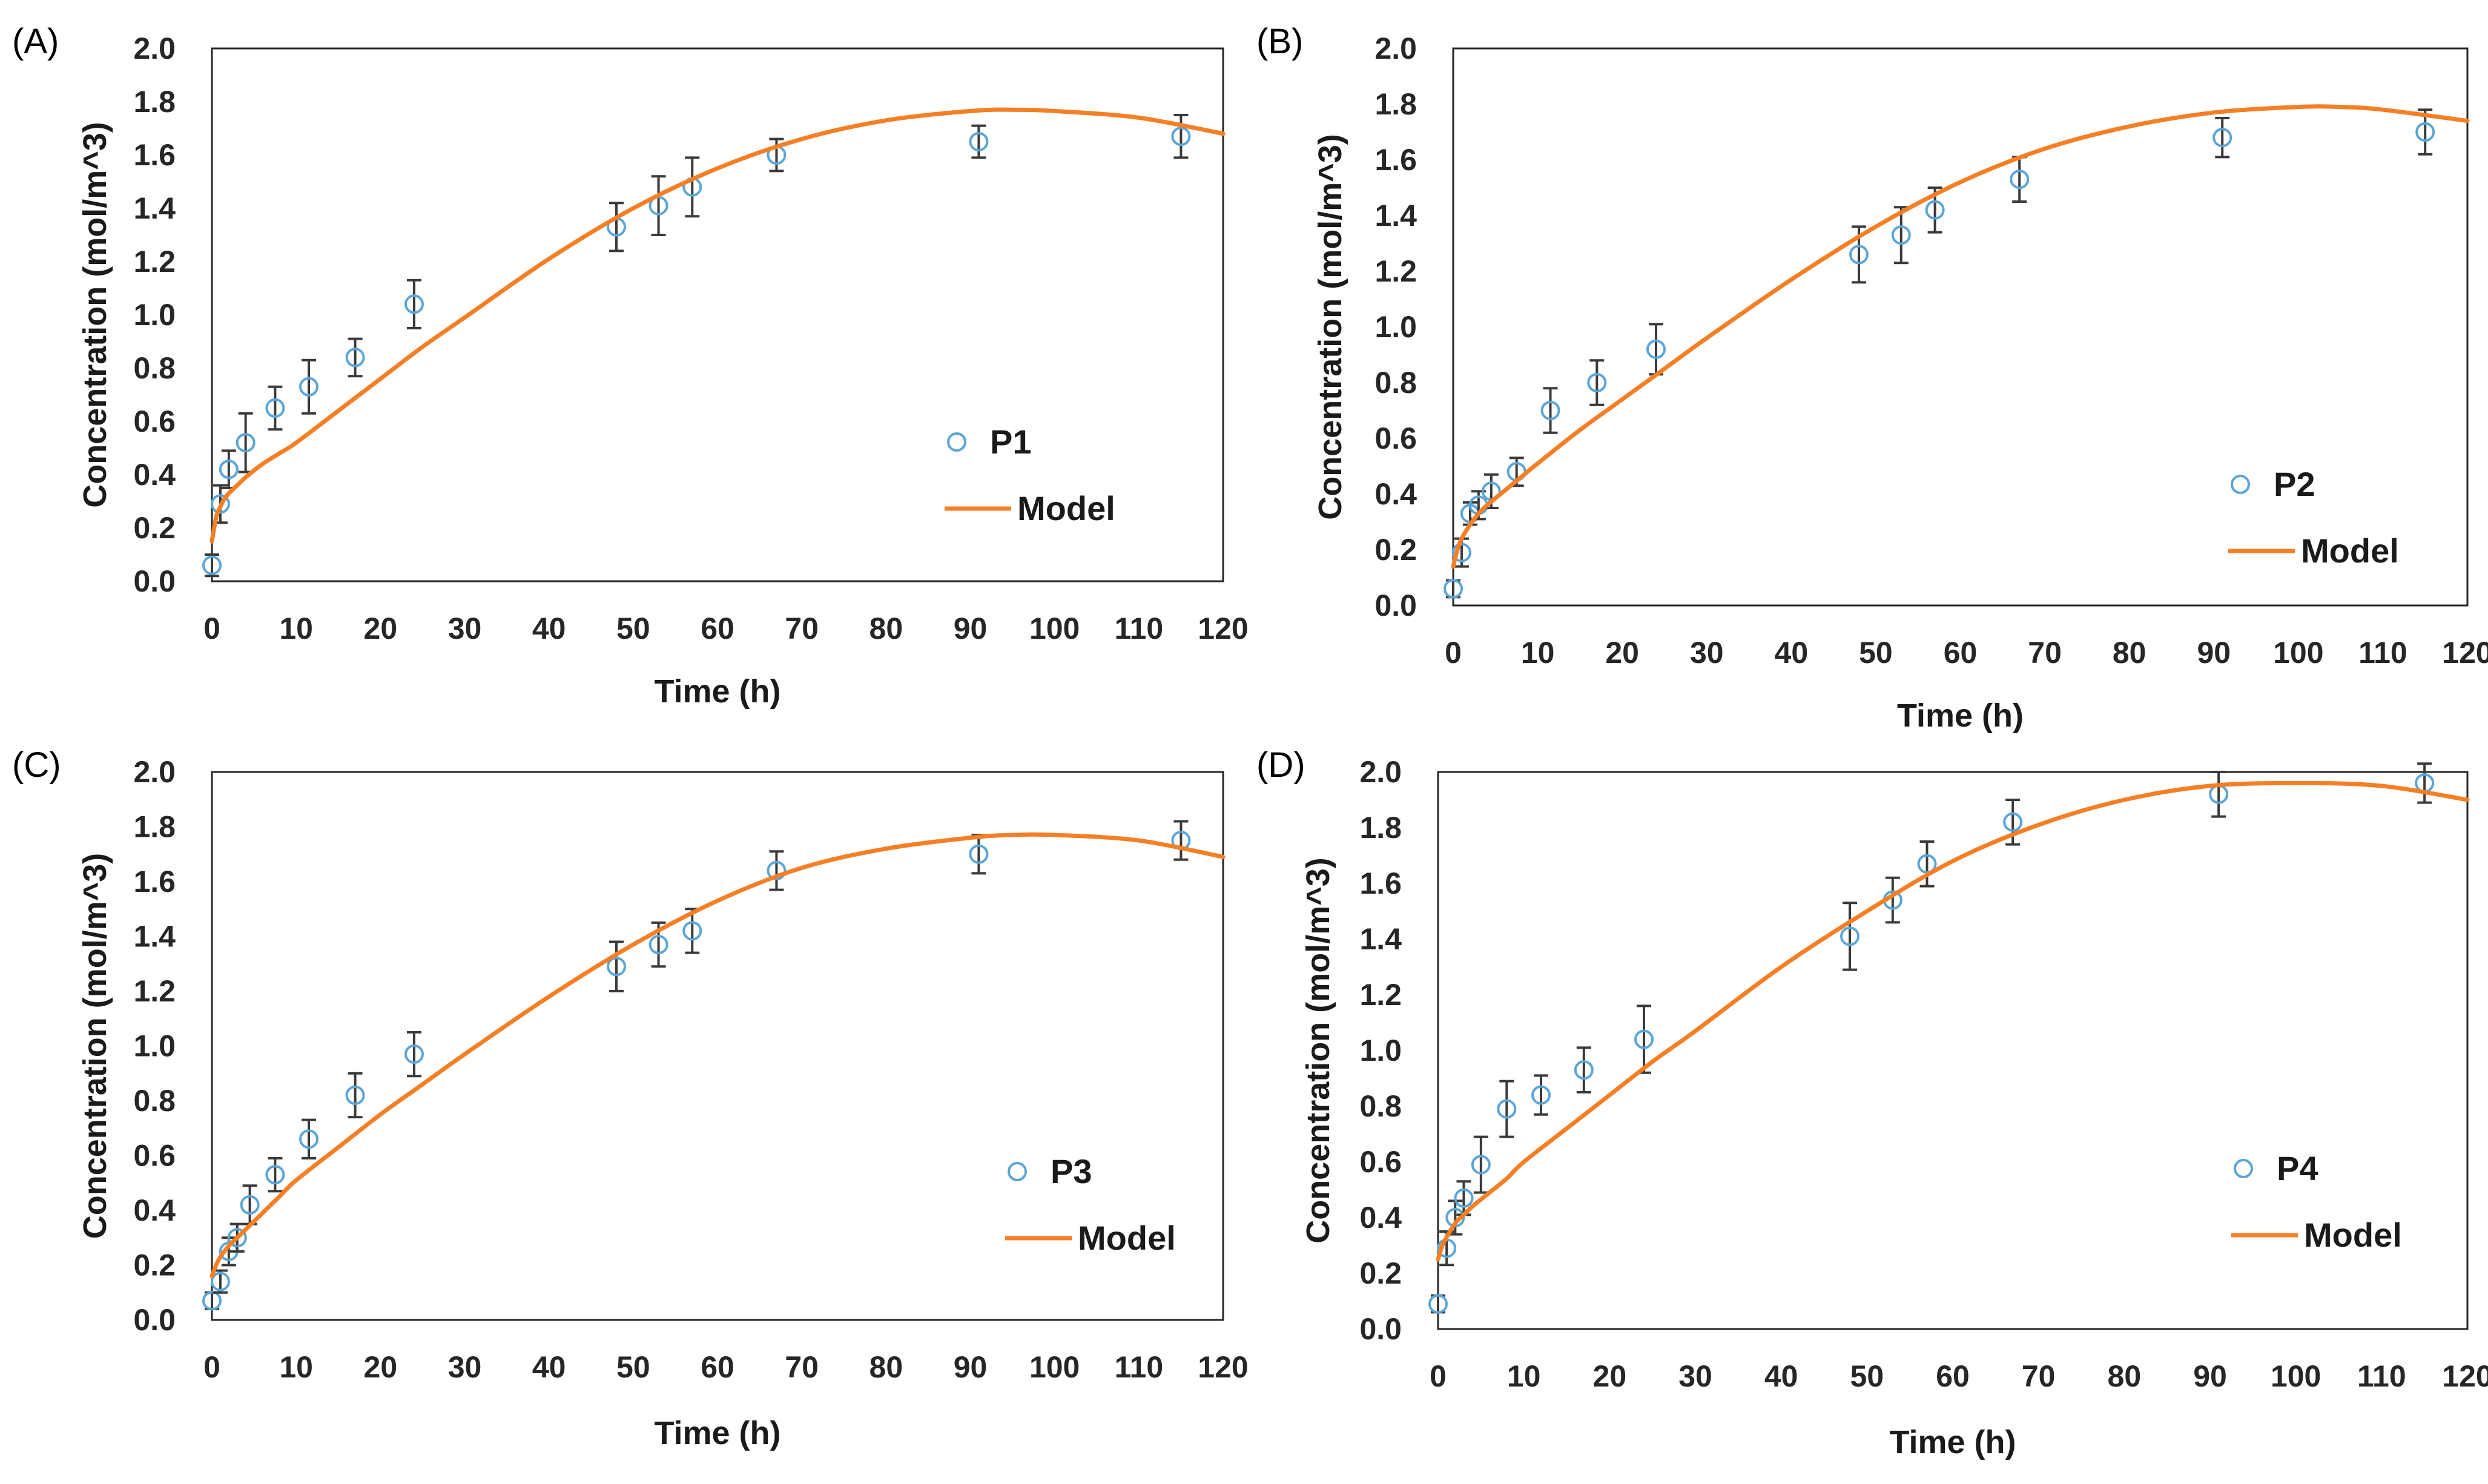  What do you see at coordinates (2313, 518) in the screenshot?
I see `legend: P2 Model` at bounding box center [2313, 518].